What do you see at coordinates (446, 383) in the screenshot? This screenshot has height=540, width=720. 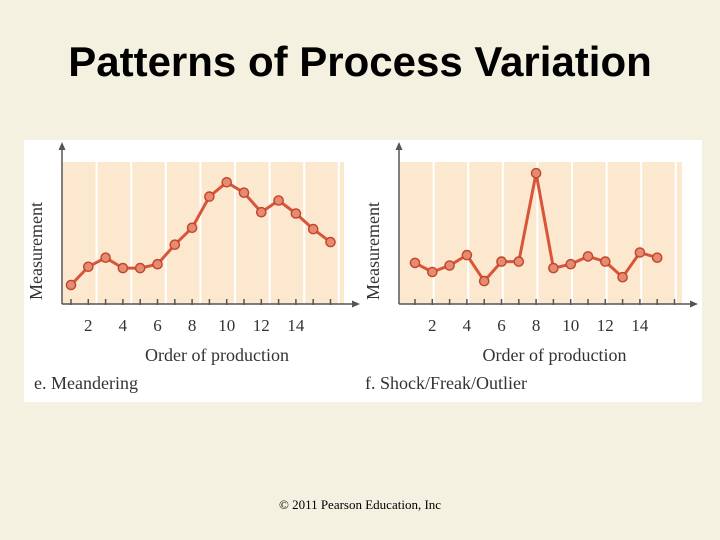 I see `chart-caption: f. Shock/Freak/Outlier` at bounding box center [446, 383].